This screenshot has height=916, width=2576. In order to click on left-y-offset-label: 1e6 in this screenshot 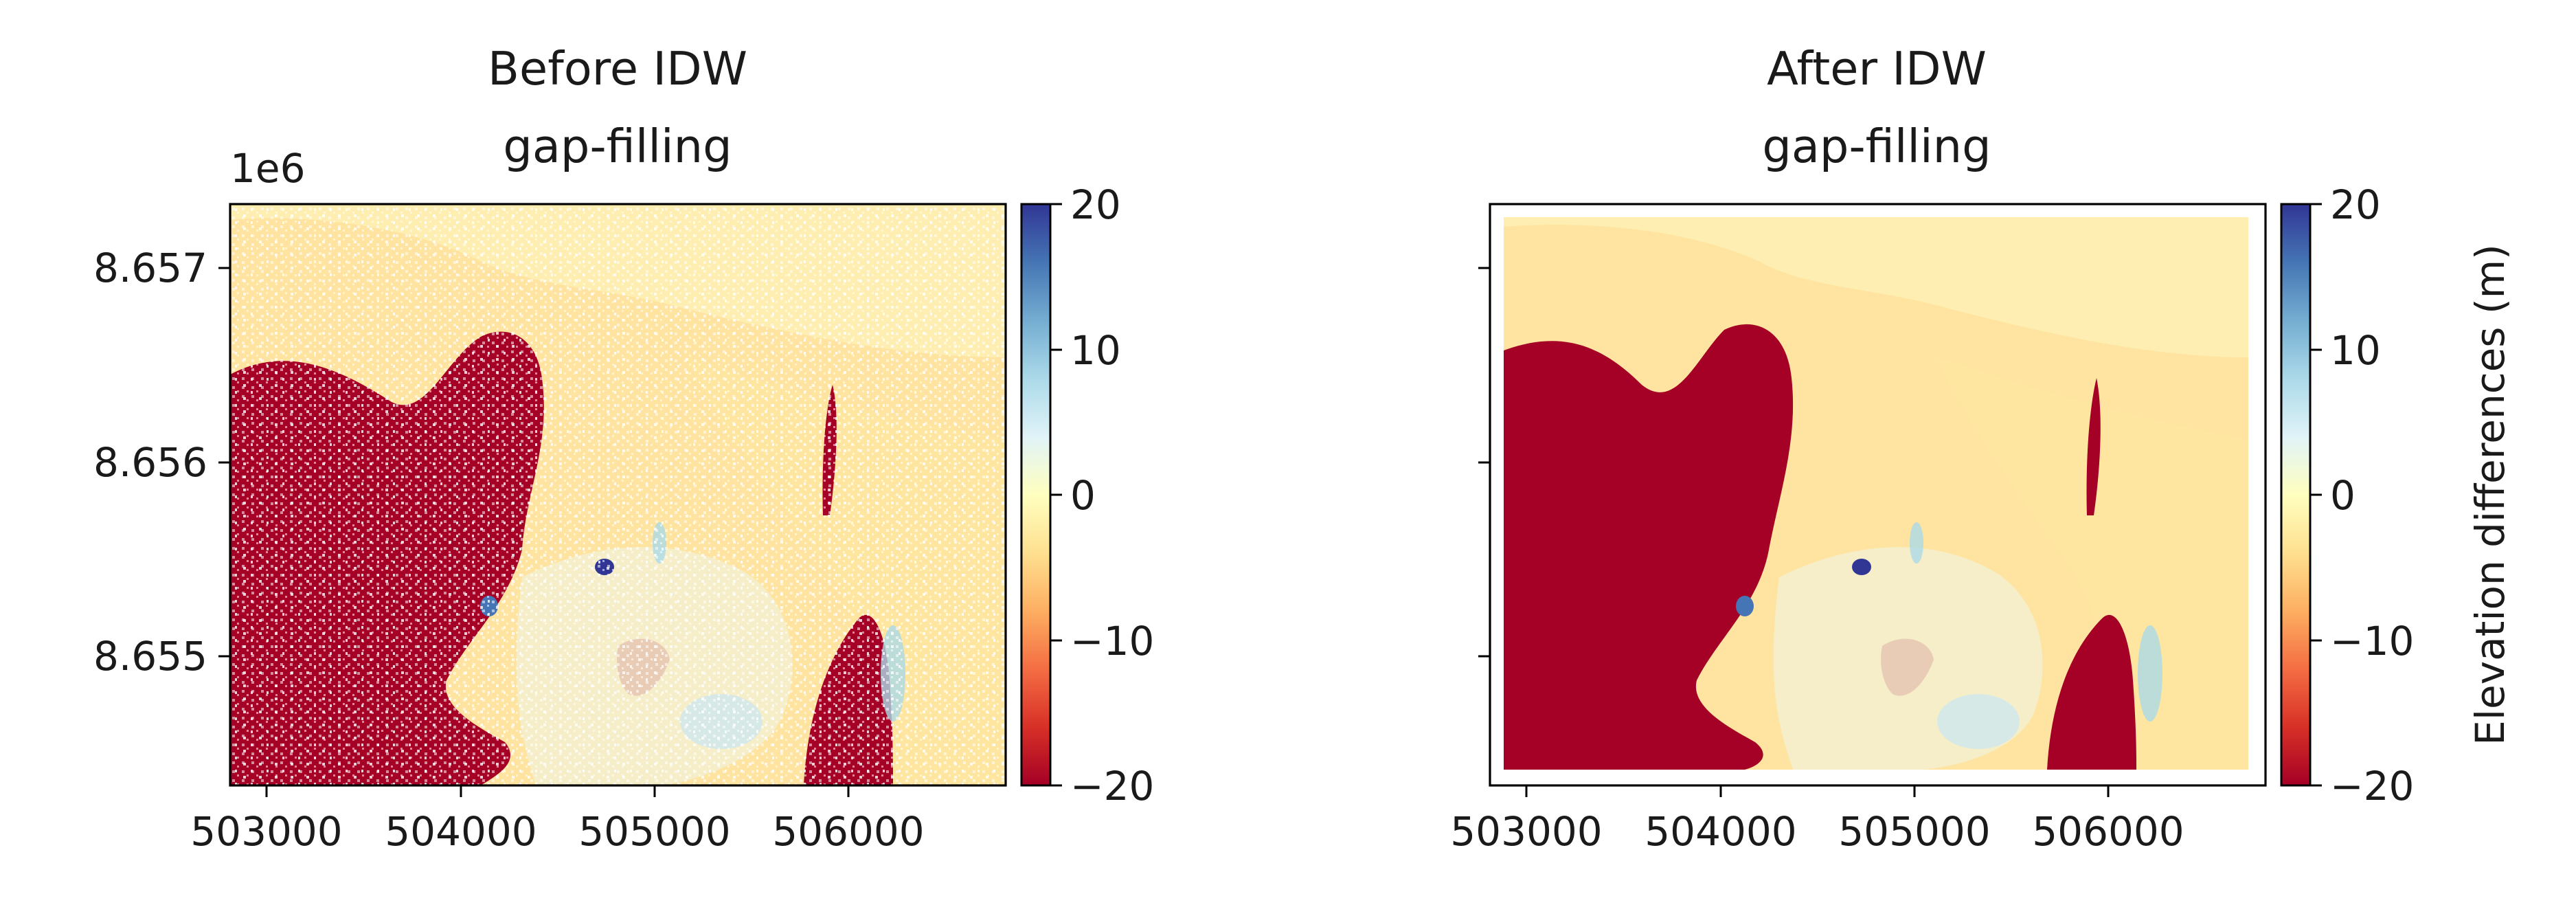, I will do `click(268, 168)`.